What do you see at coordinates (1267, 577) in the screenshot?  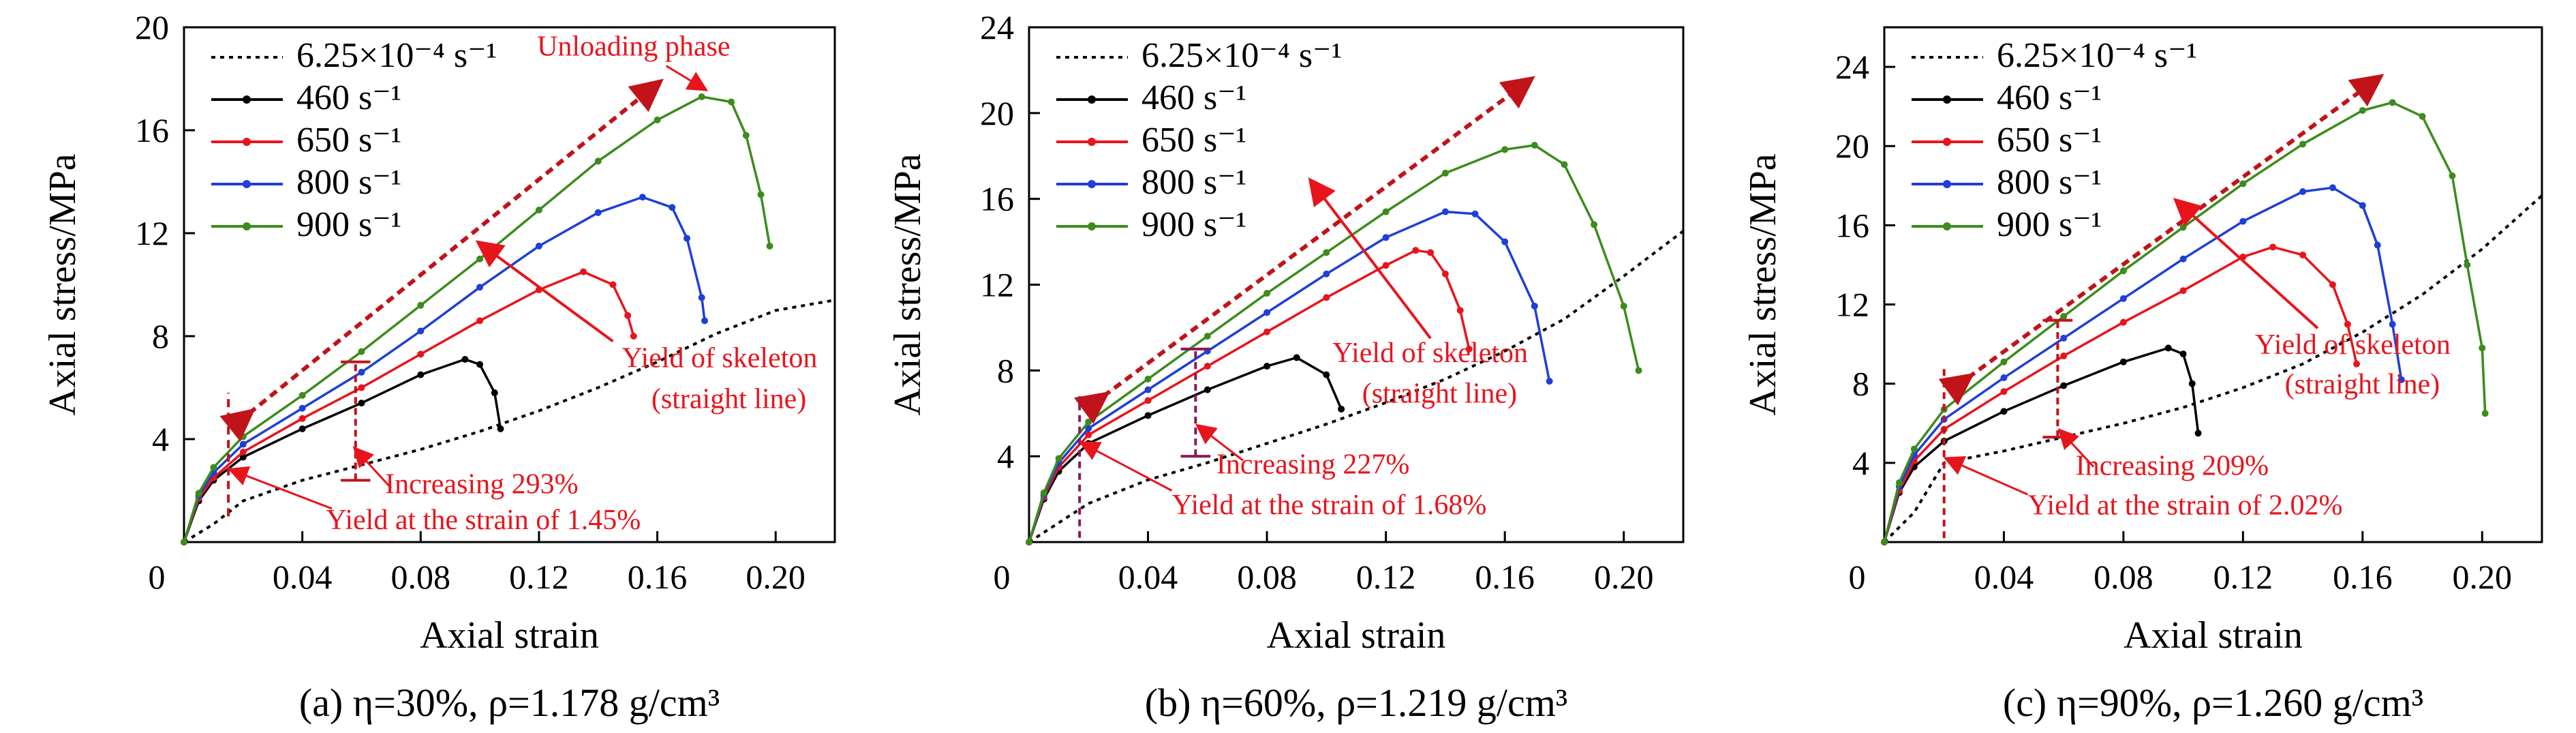 I see `x-tick-label: 0.08` at bounding box center [1267, 577].